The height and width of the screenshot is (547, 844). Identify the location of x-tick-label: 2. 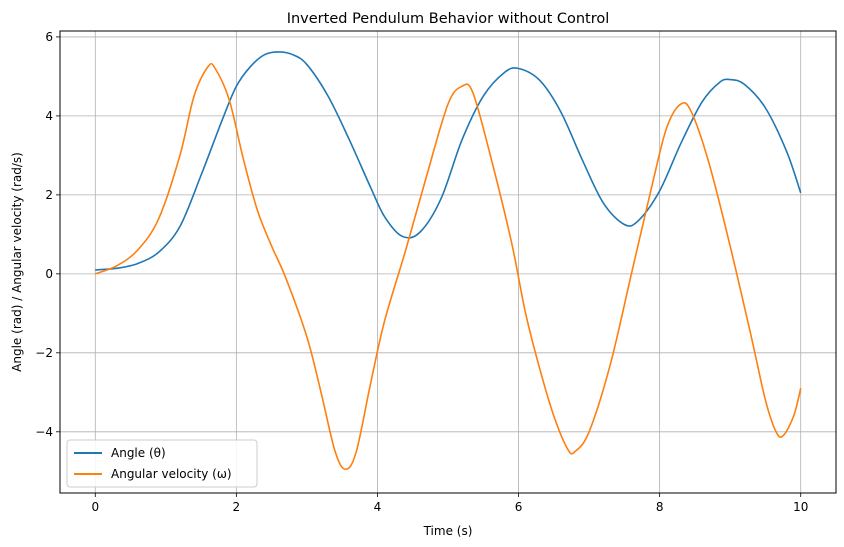
(237, 507).